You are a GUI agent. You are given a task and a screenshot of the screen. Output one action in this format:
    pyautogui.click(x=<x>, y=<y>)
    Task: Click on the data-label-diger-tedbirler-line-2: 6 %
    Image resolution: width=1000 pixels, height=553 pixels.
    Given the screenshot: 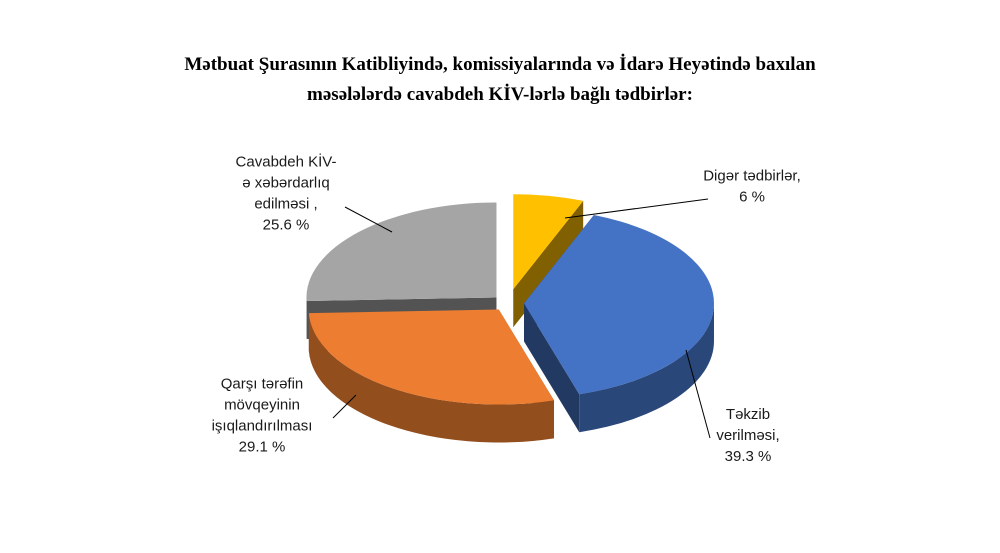 What is the action you would take?
    pyautogui.click(x=752, y=196)
    